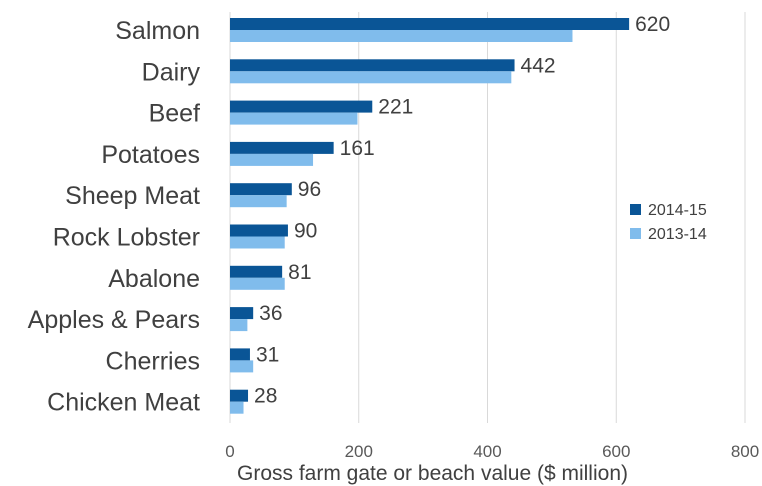 The image size is (762, 486). Describe the element at coordinates (616, 451) in the screenshot. I see `x-tick-label: 600` at that location.